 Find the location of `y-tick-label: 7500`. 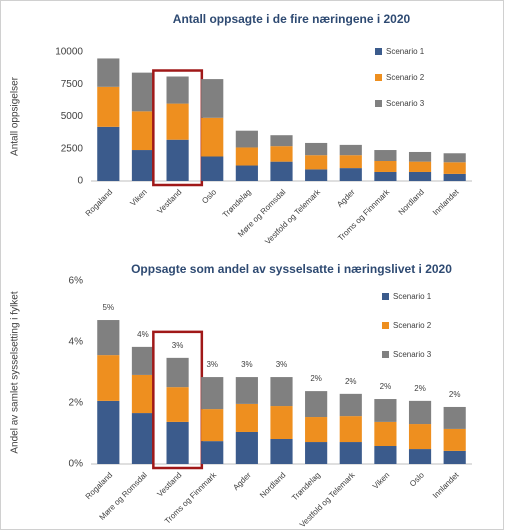

y-tick-label: 7500 is located at coordinates (72, 84).